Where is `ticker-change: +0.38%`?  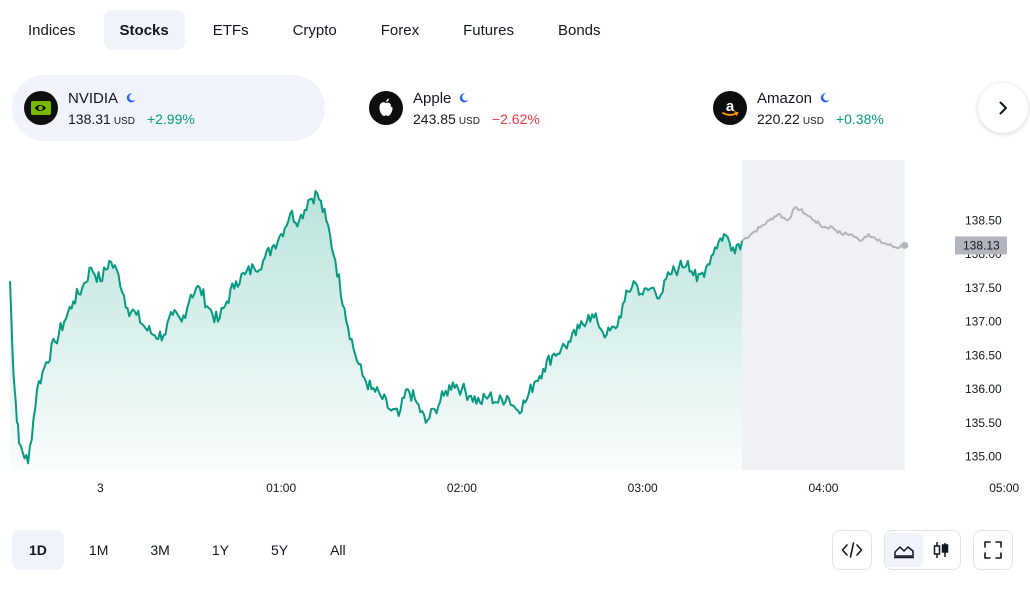
ticker-change: +0.38% is located at coordinates (859, 118).